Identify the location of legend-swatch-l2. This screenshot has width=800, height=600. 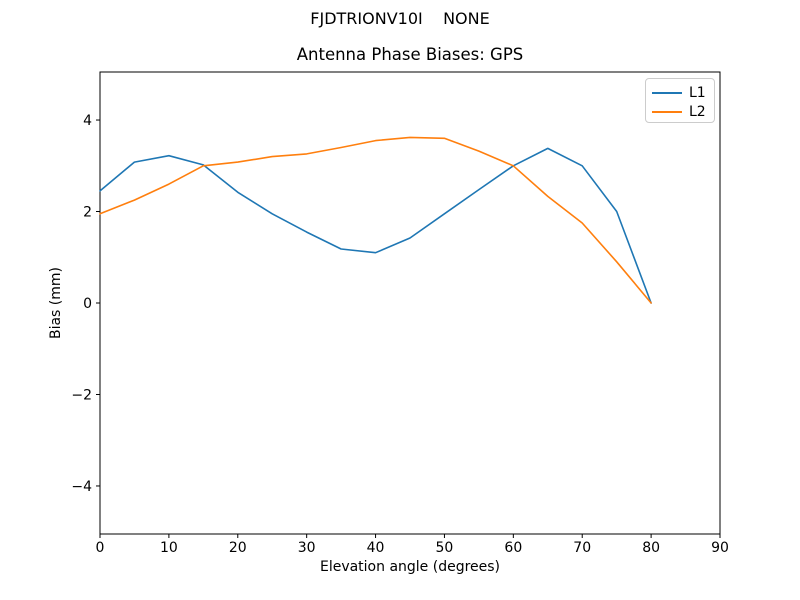
(667, 111).